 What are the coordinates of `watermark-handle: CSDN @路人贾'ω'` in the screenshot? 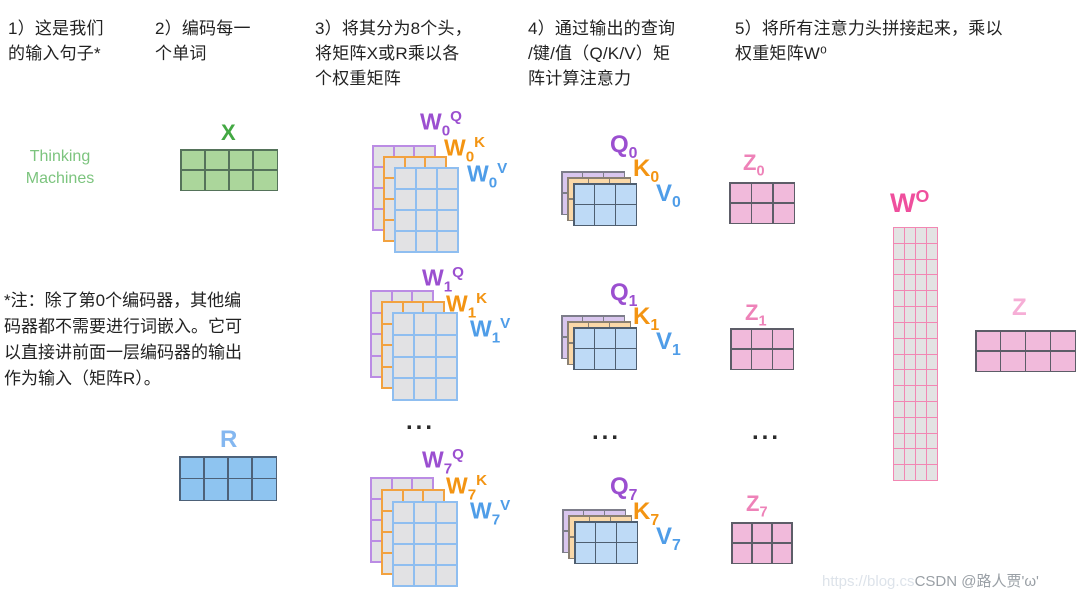 It's located at (976, 581).